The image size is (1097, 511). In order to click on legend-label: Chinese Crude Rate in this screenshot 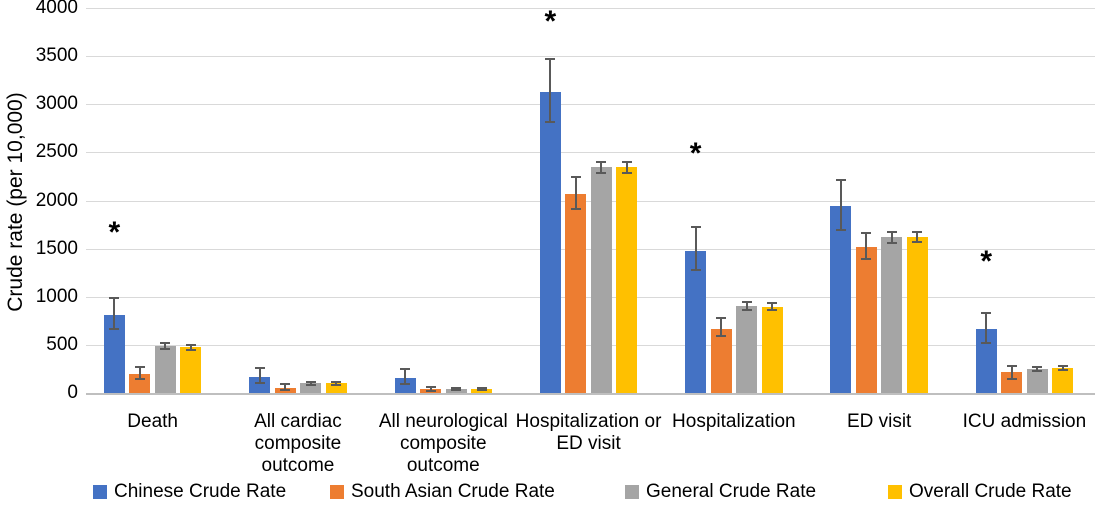, I will do `click(200, 491)`.